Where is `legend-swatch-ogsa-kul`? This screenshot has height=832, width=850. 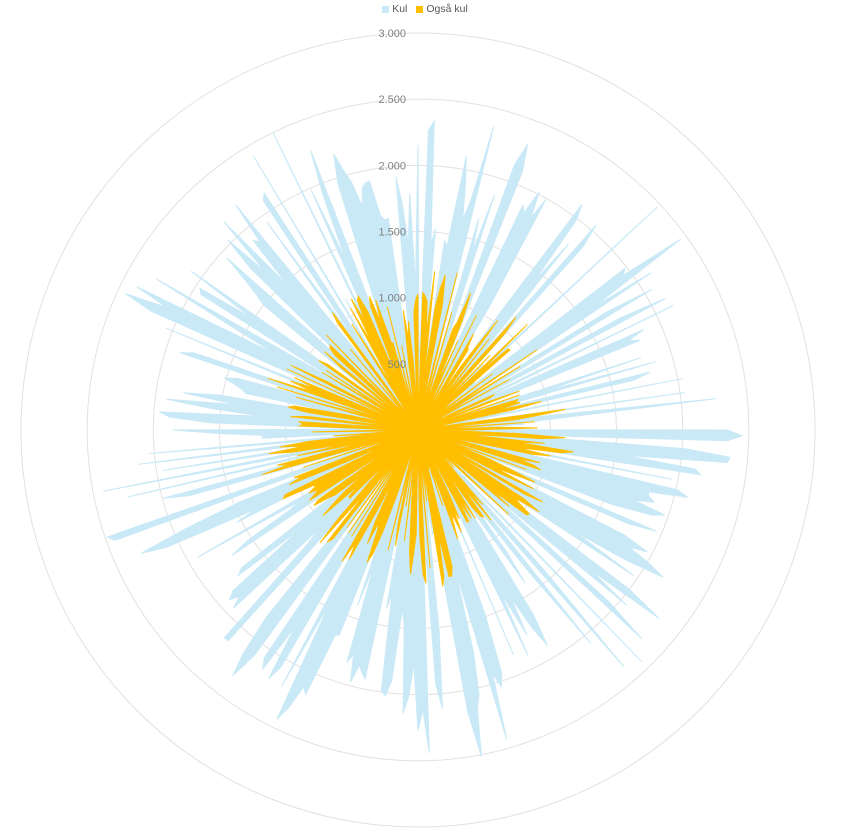 legend-swatch-ogsa-kul is located at coordinates (420, 9).